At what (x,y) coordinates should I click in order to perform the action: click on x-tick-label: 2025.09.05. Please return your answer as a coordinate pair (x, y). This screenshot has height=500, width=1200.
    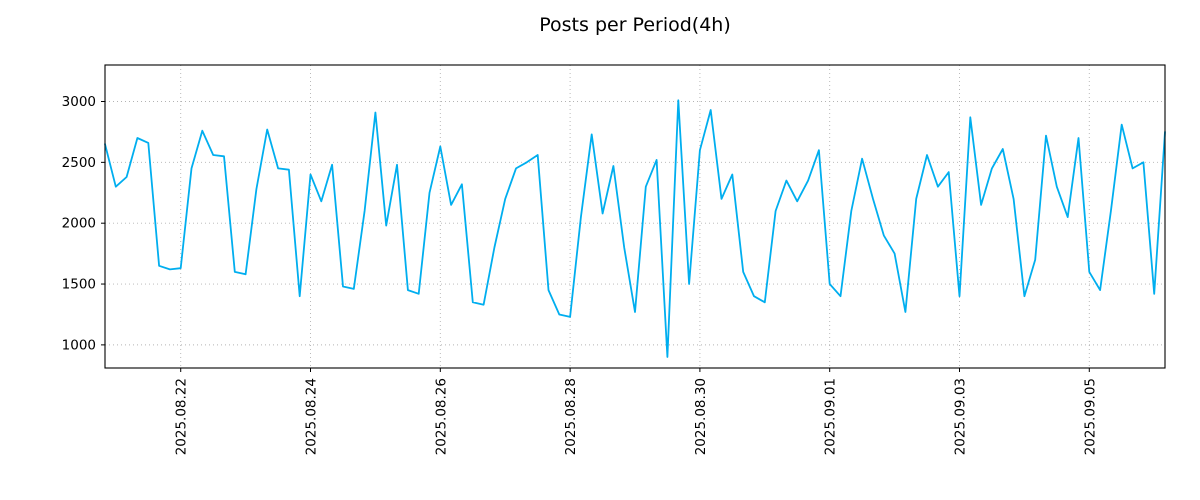
    Looking at the image, I should click on (1090, 416).